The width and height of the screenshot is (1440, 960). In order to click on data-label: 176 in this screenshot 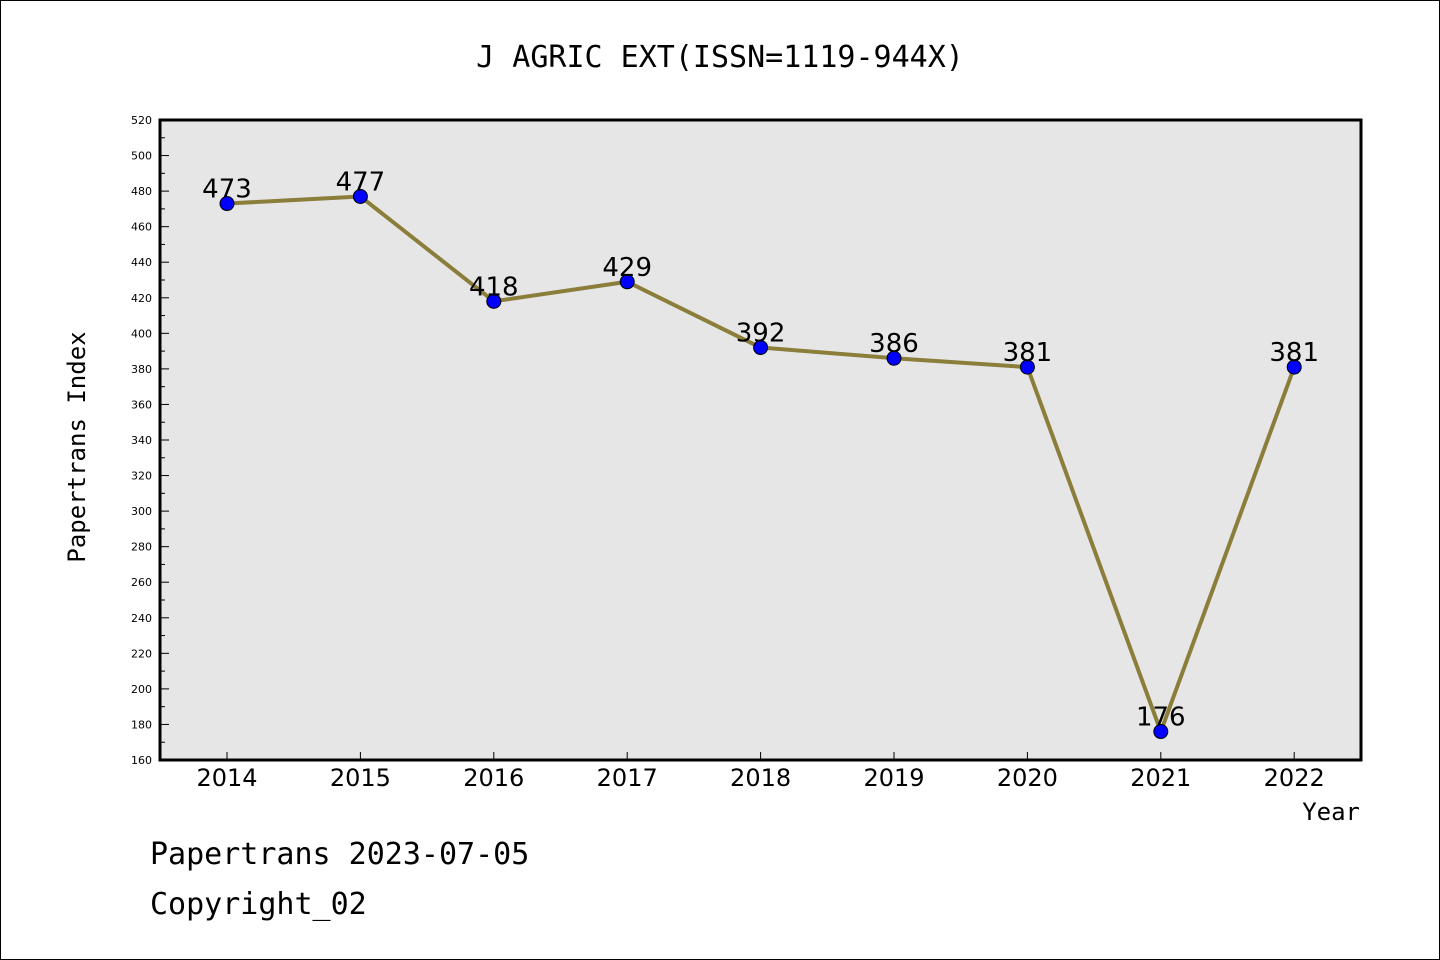, I will do `click(1161, 718)`.